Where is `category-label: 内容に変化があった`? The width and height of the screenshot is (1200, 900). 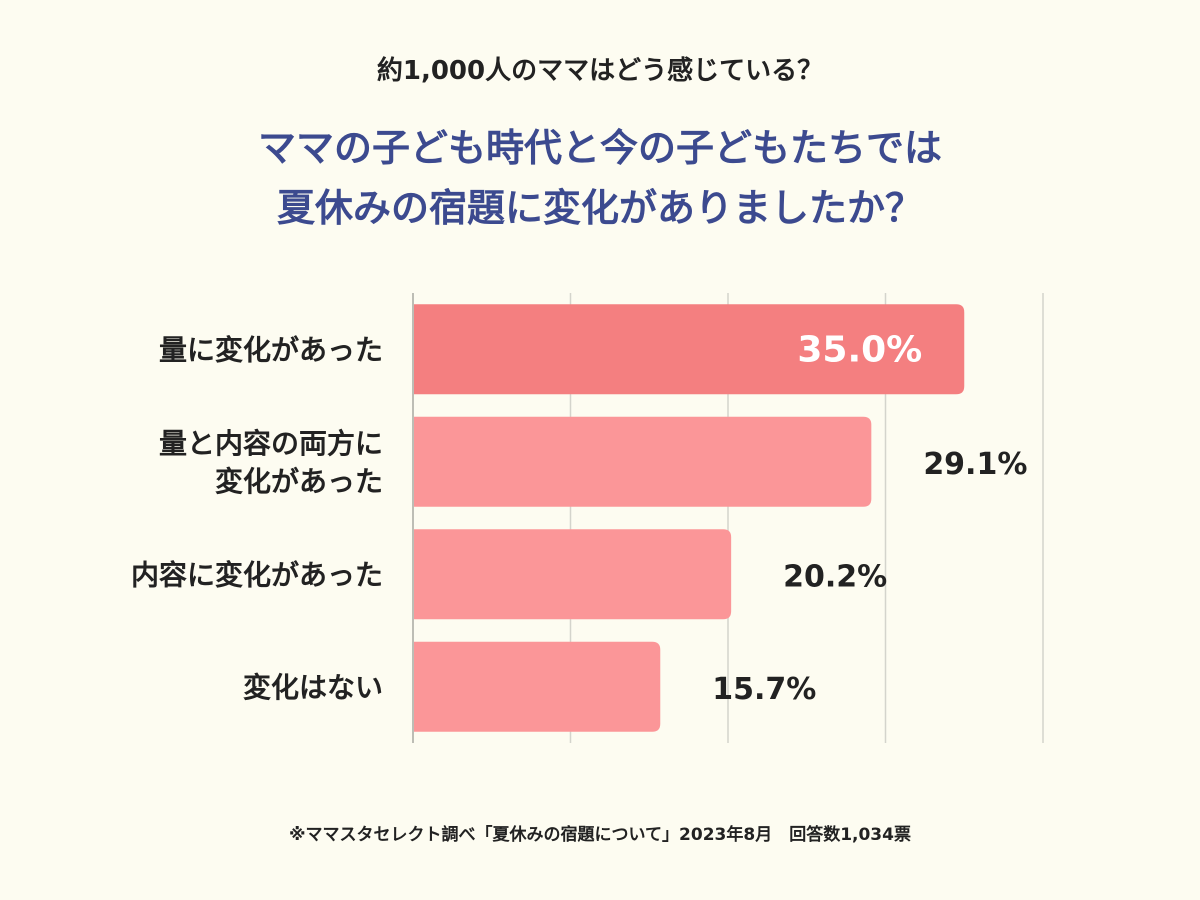
category-label: 内容に変化があった is located at coordinates (257, 574).